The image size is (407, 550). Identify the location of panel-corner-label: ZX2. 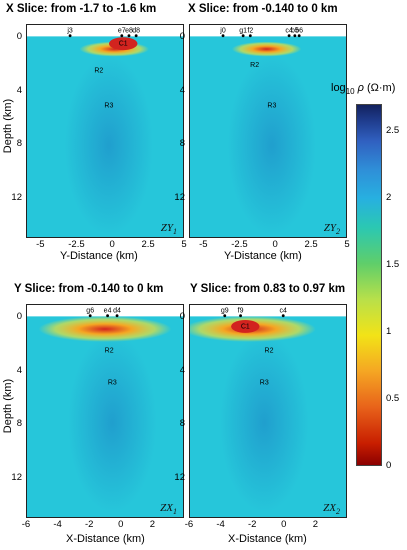
(331, 509).